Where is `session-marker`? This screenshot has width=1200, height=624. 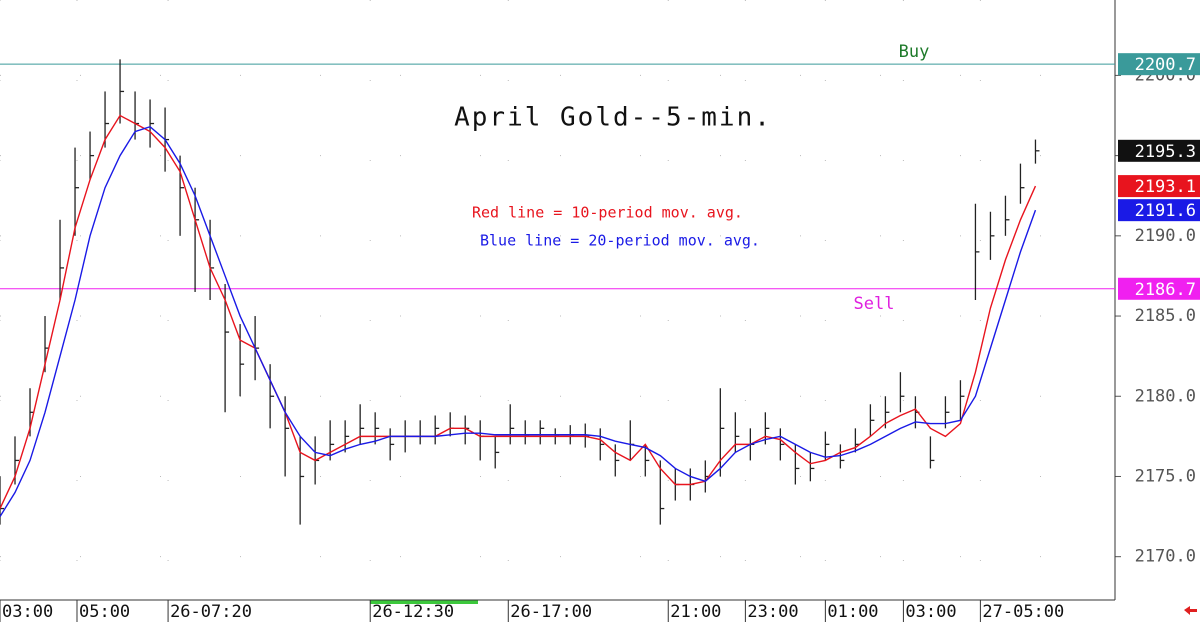
session-marker is located at coordinates (424, 602).